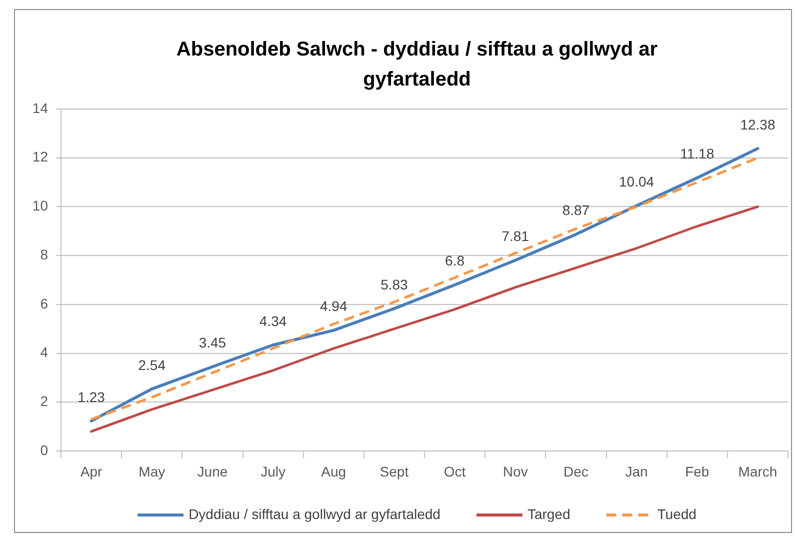  Describe the element at coordinates (44, 450) in the screenshot. I see `y-tick-label: 0` at that location.